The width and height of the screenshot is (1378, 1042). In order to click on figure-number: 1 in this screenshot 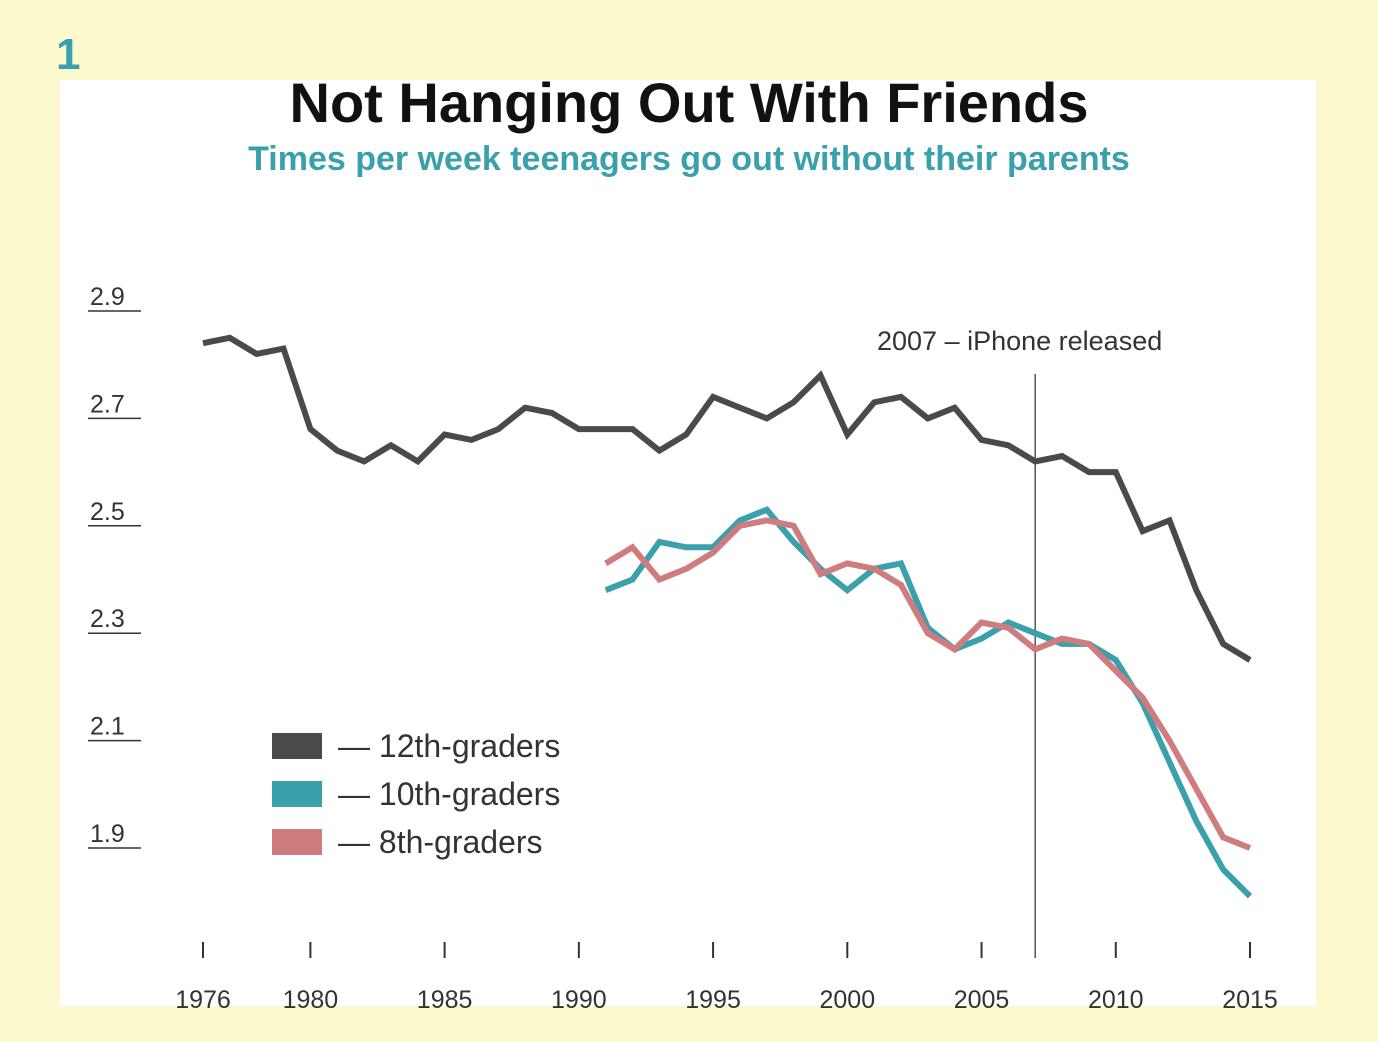, I will do `click(68, 54)`.